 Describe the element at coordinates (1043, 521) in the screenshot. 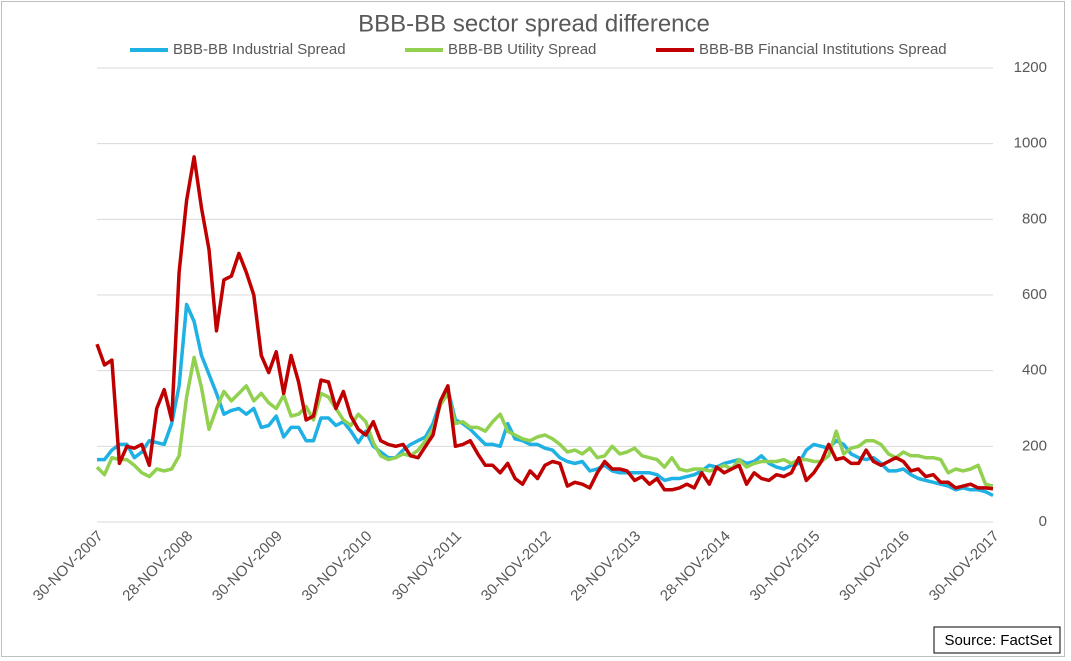

I see `y-tick-label: 0` at that location.